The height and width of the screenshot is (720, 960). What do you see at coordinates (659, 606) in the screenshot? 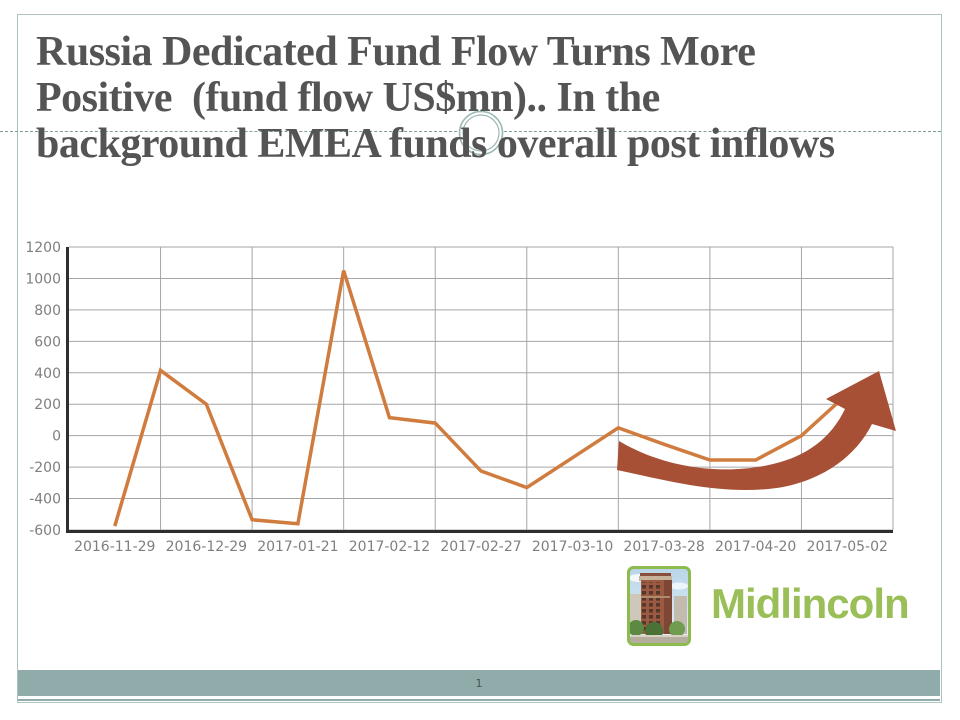
I see `building-photo-icon` at bounding box center [659, 606].